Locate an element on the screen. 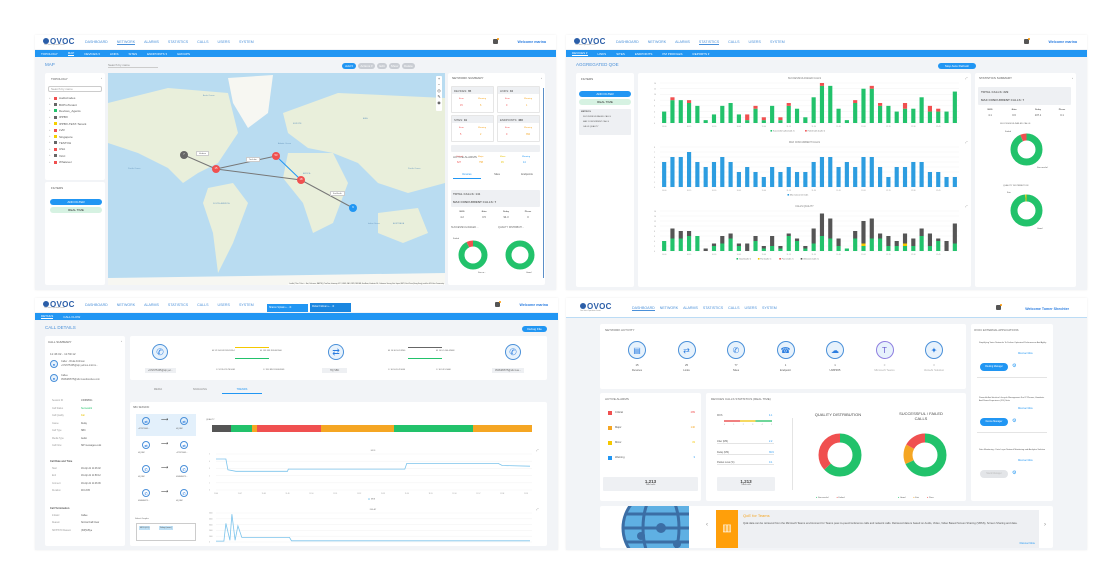 This screenshot has height=587, width=1120. nav-users: USERS is located at coordinates (750, 308).